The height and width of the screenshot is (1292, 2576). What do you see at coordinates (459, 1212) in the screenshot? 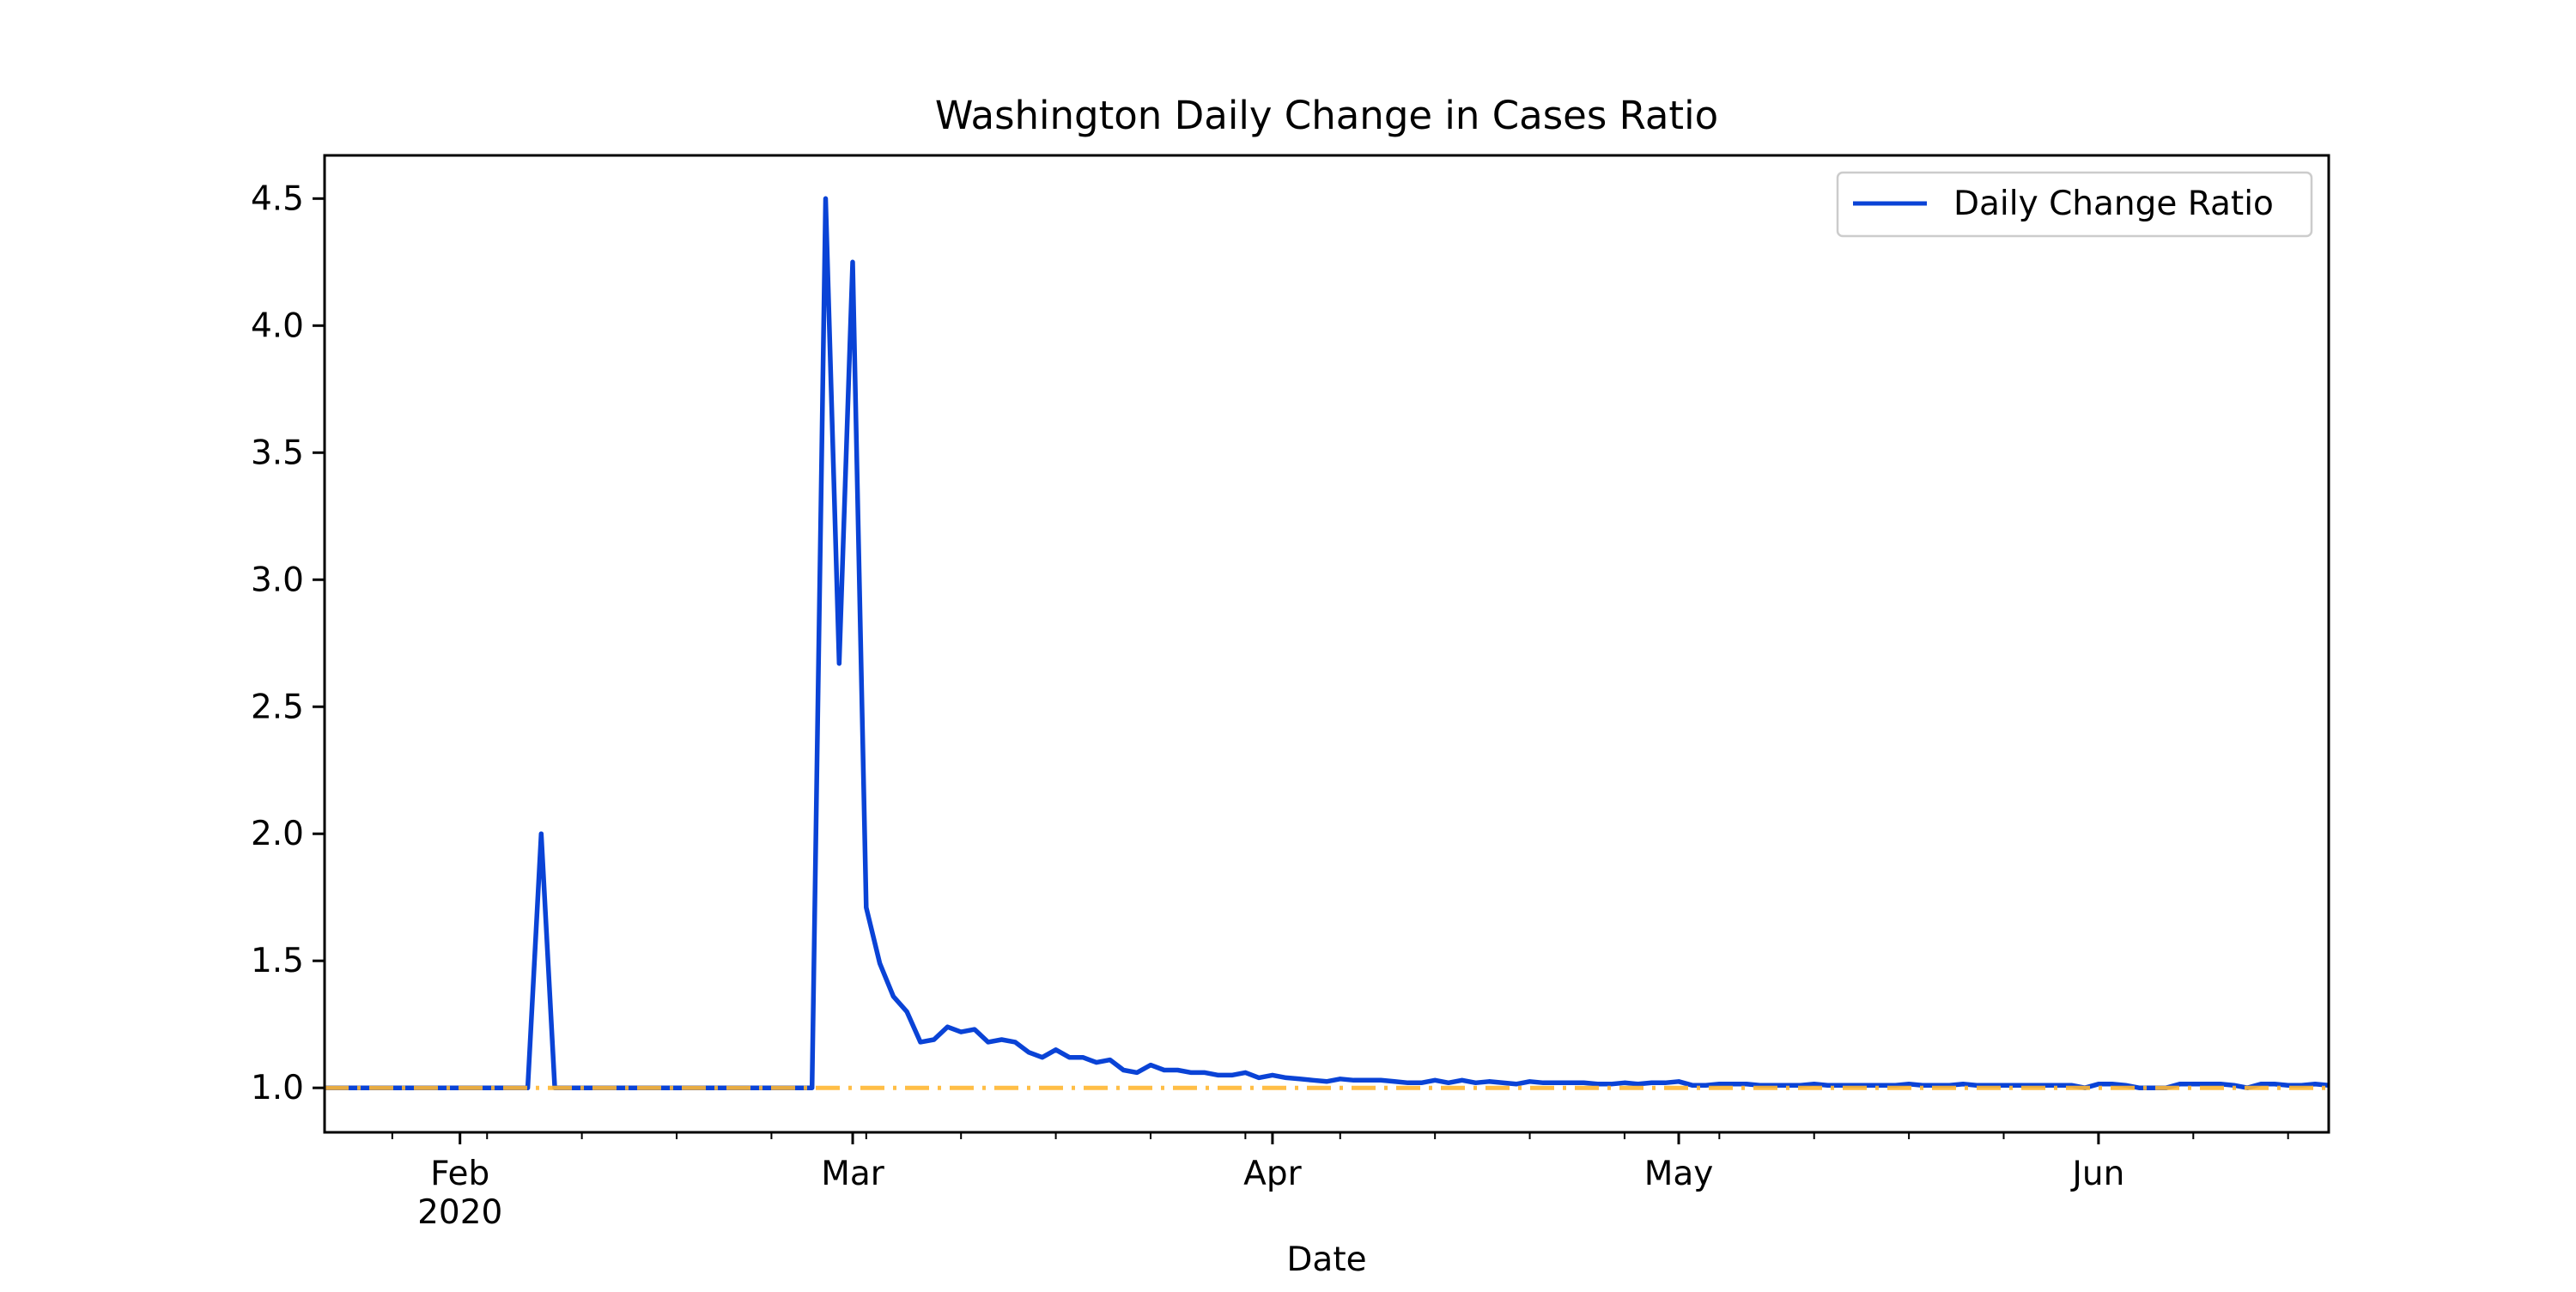
I see `x-tick-sublabel: 2020` at bounding box center [459, 1212].